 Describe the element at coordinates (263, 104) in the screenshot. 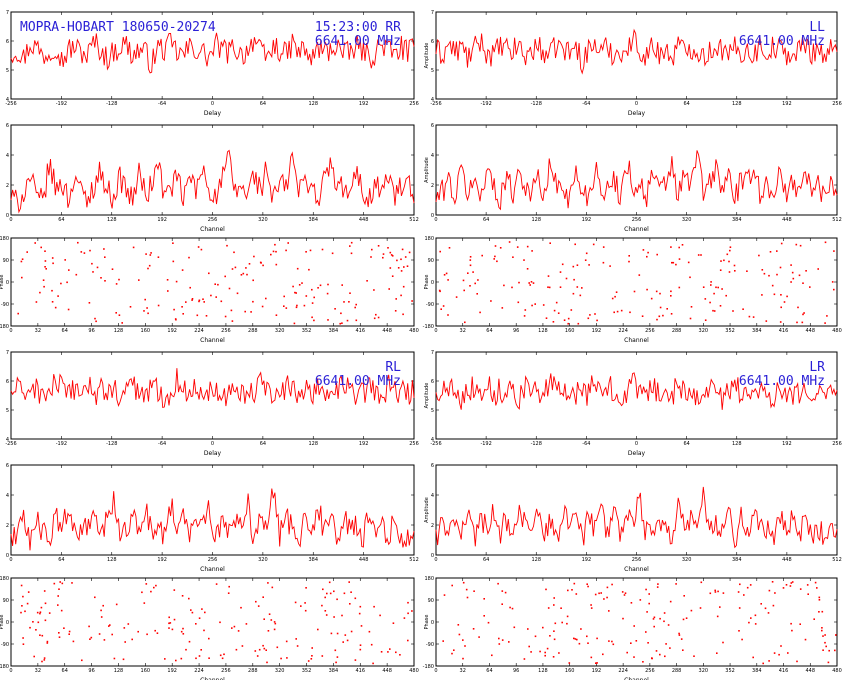

I see `x-tick-label: 64` at that location.